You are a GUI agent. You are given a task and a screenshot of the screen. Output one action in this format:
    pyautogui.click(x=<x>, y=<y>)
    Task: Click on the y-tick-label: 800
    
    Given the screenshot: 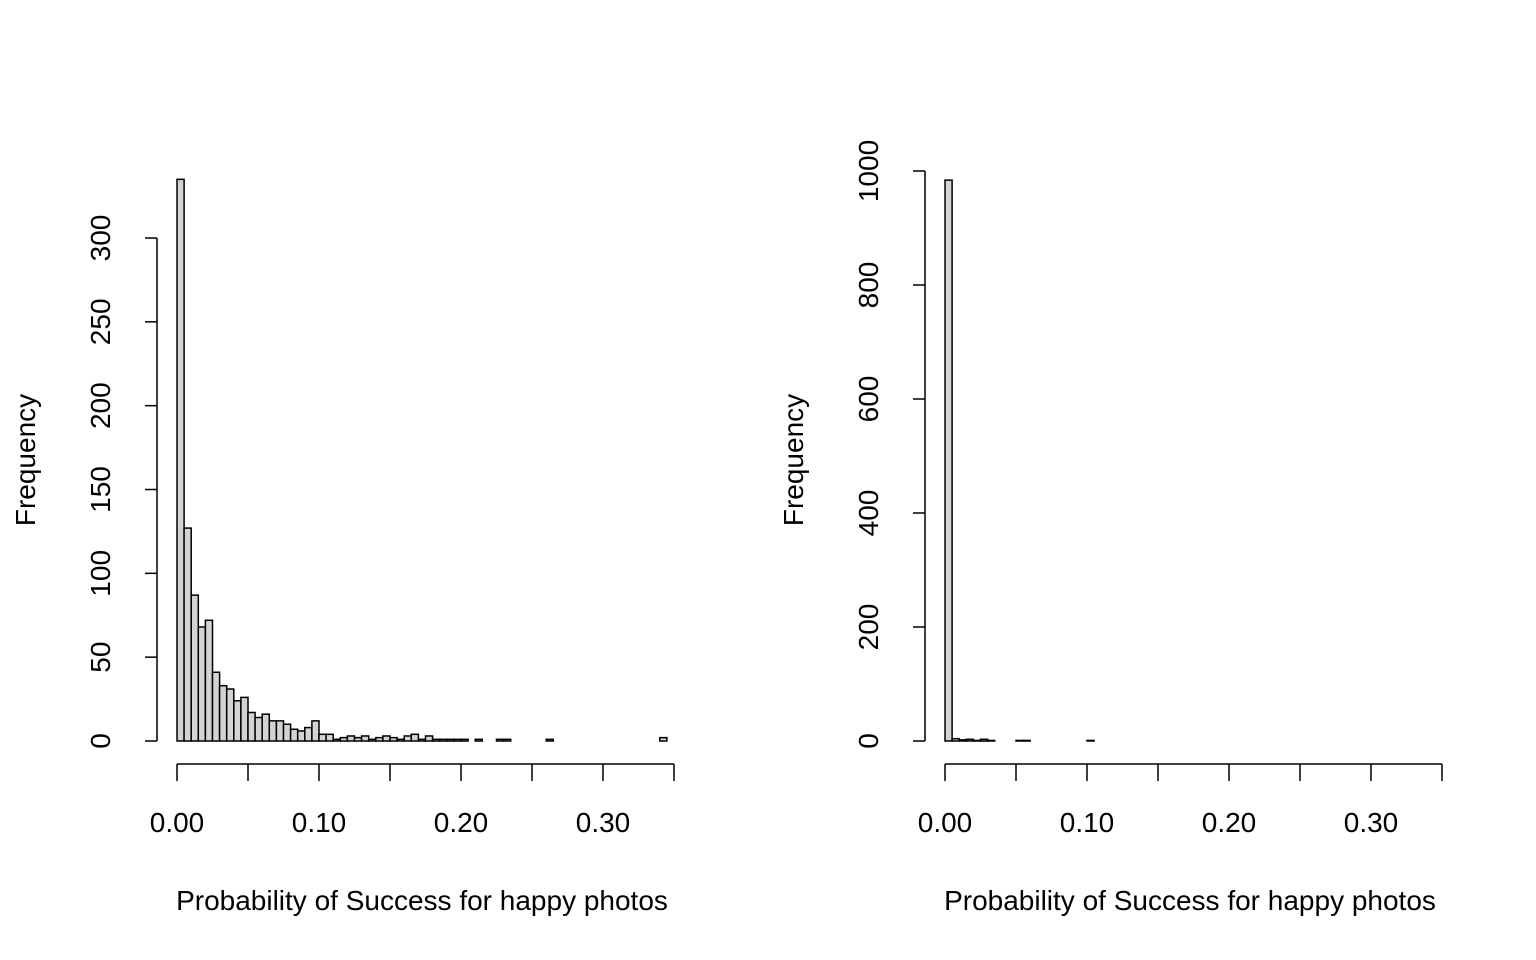 What is the action you would take?
    pyautogui.click(x=868, y=285)
    